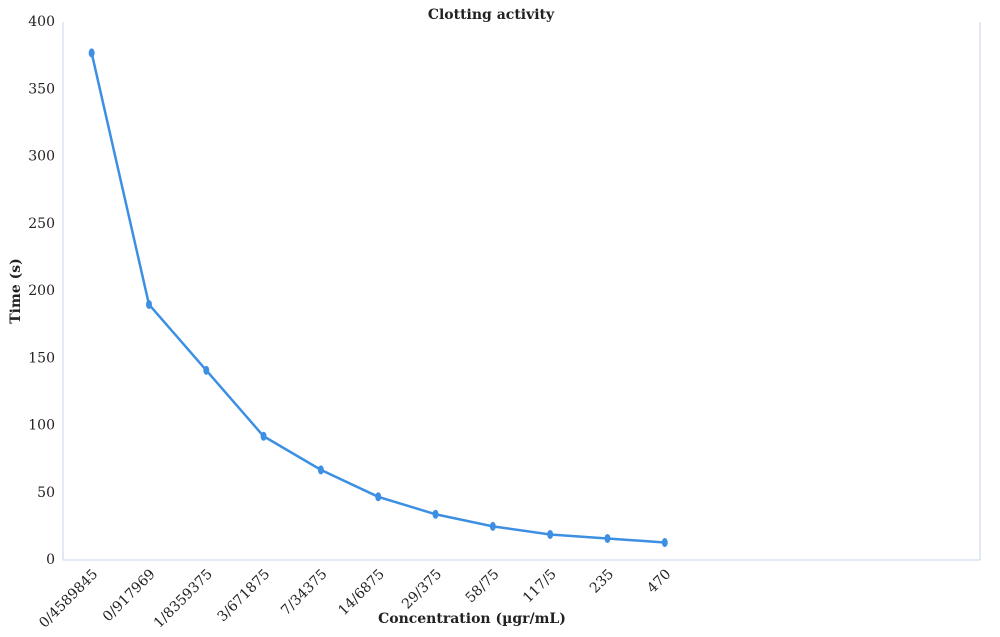 The height and width of the screenshot is (637, 1000). I want to click on x-tick-label: 0/4589845, so click(68, 598).